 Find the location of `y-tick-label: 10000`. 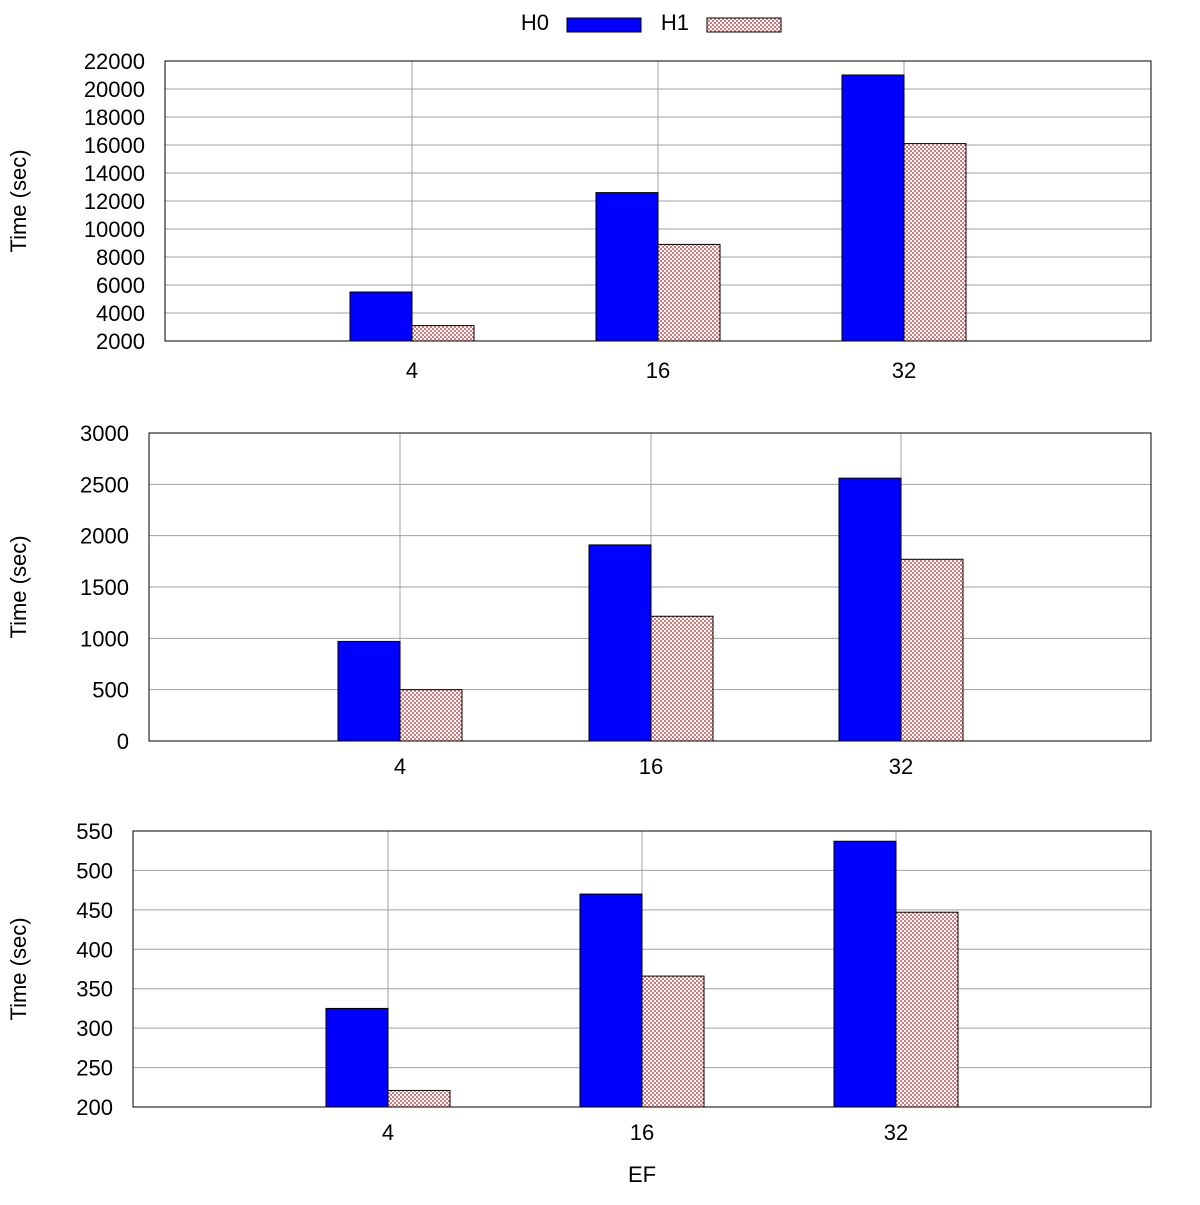

y-tick-label: 10000 is located at coordinates (114, 229).